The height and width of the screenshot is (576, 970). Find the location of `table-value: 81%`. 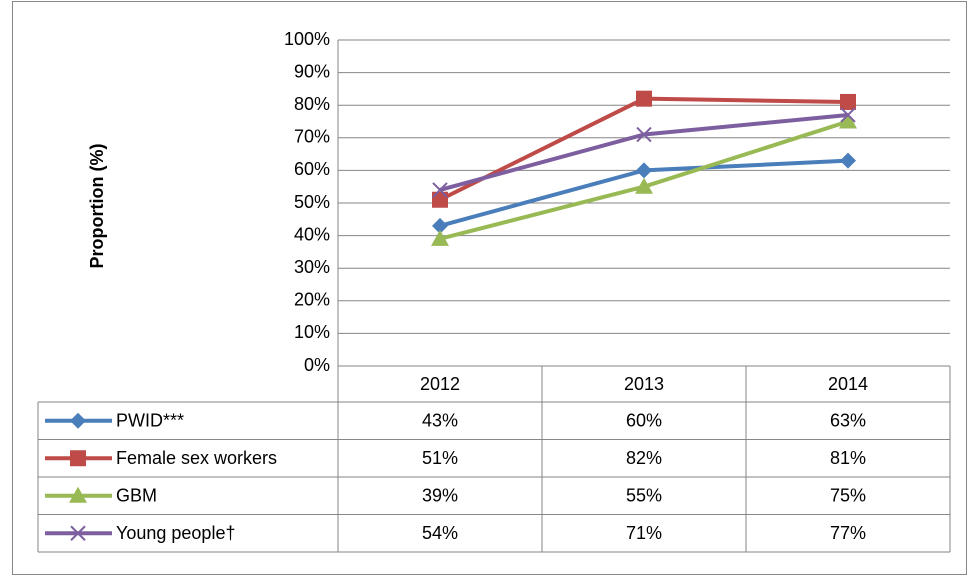

table-value: 81% is located at coordinates (848, 458).